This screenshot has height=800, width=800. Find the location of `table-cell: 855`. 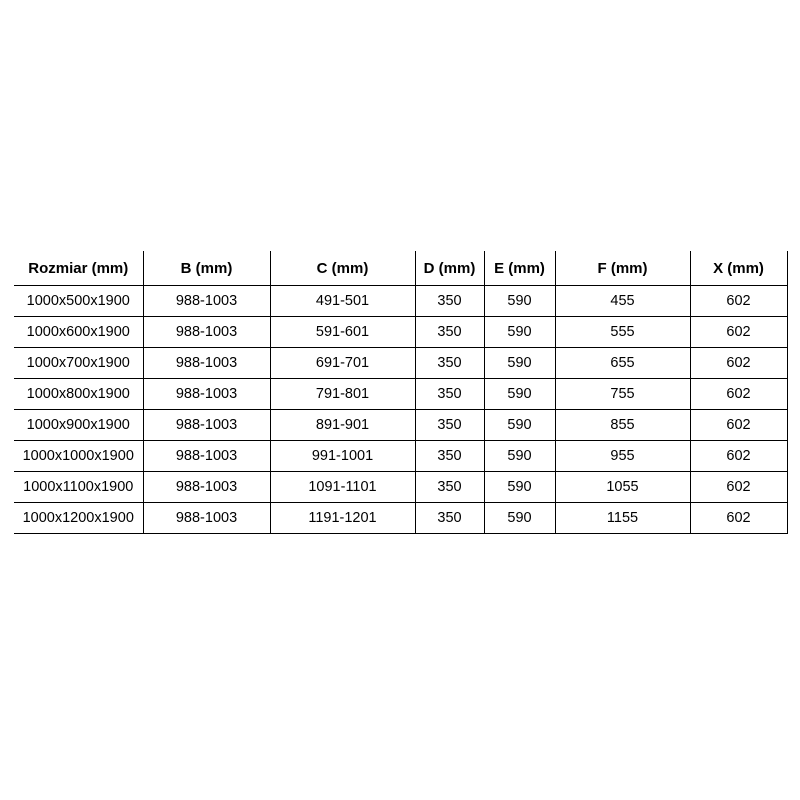

table-cell: 855 is located at coordinates (622, 425).